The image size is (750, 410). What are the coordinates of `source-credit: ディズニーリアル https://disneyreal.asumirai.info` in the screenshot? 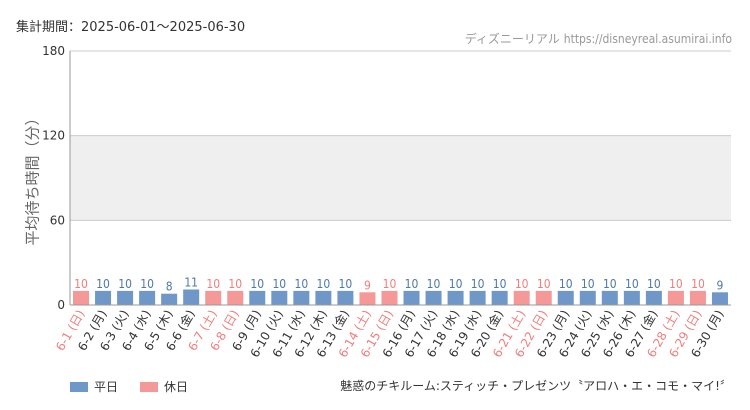 It's located at (598, 38).